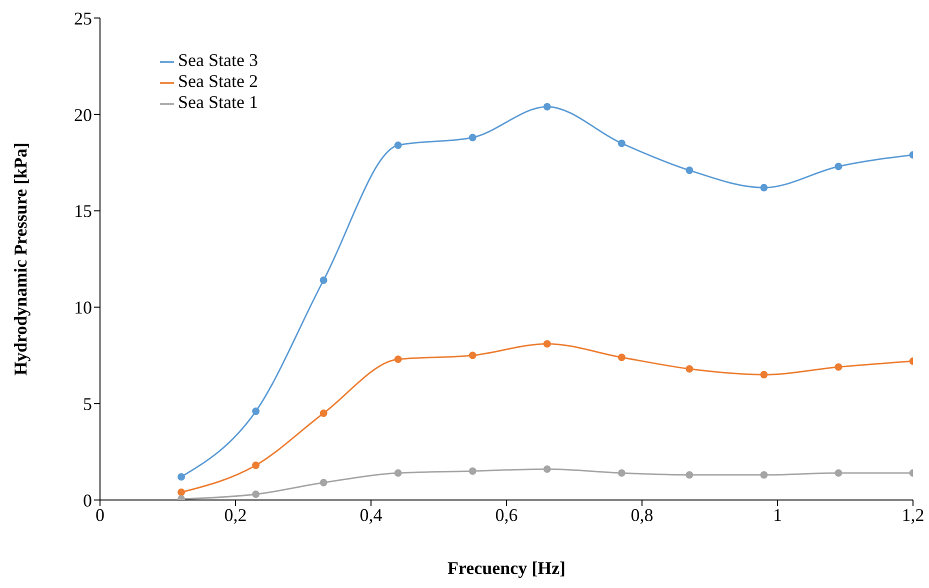 Image resolution: width=929 pixels, height=588 pixels. Describe the element at coordinates (777, 514) in the screenshot. I see `x-tick-label: 1` at that location.